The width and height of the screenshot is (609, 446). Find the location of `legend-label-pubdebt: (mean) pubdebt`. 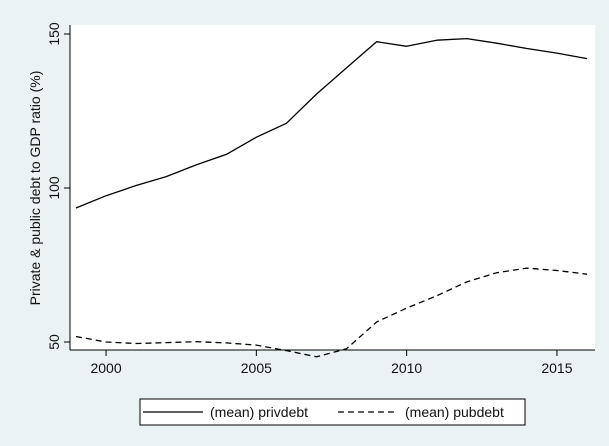

legend-label-pubdebt: (mean) pubdebt is located at coordinates (454, 412).